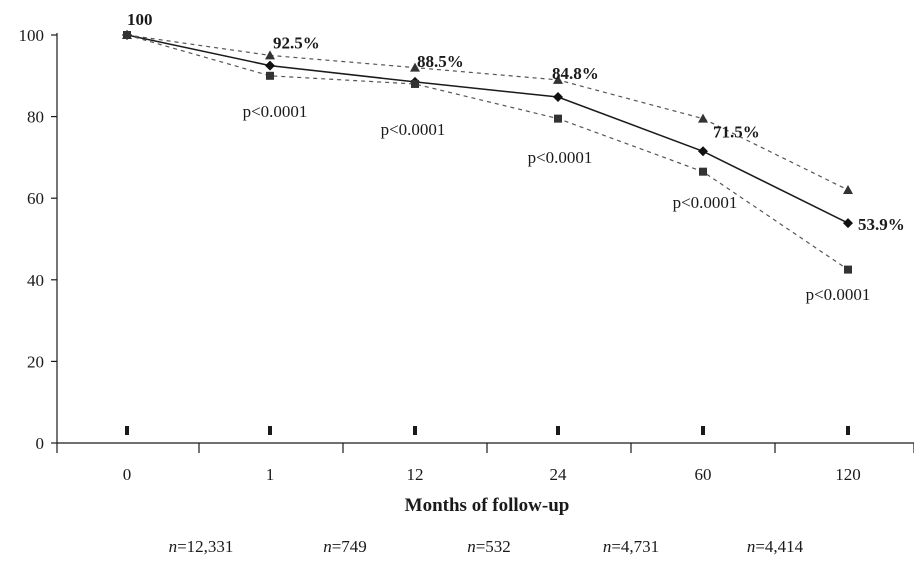  Describe the element at coordinates (349, 546) in the screenshot. I see `n-value: =749` at that location.